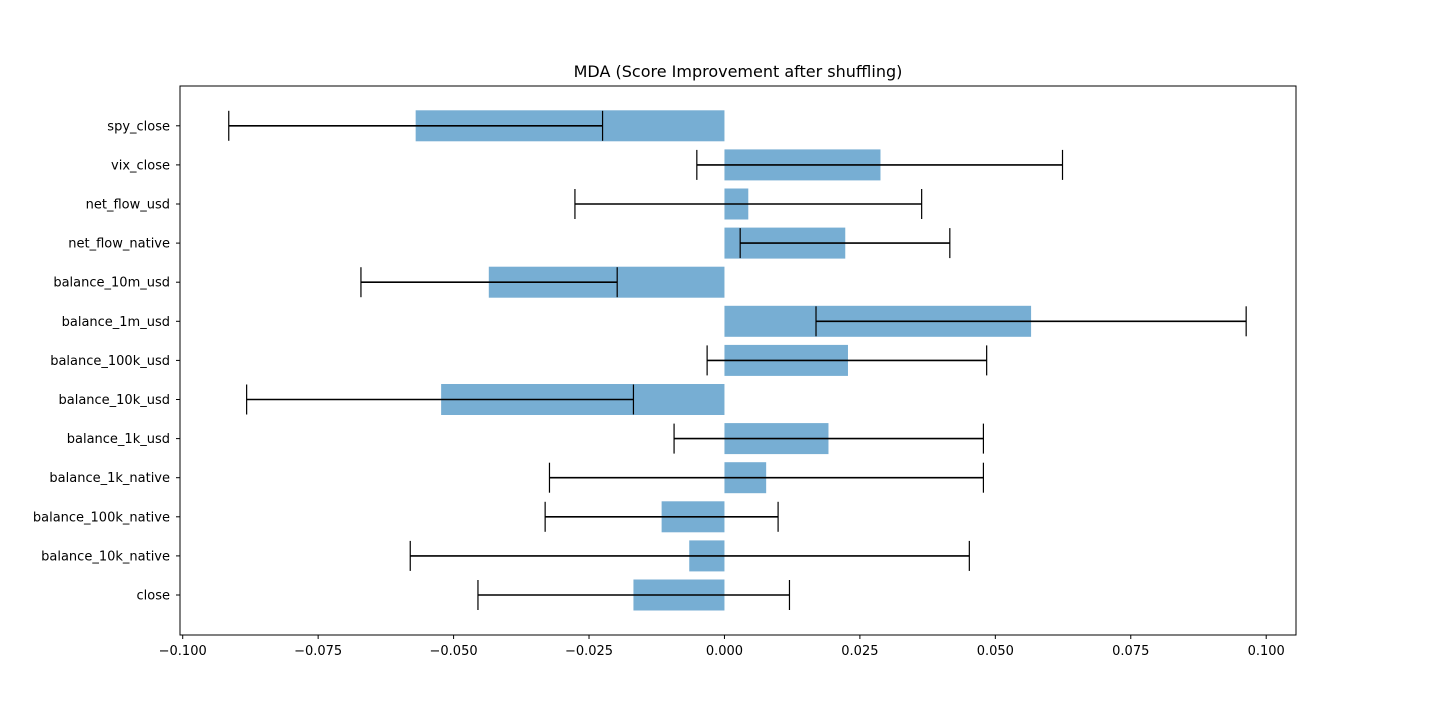  I want to click on x-tick-label: 0.050, so click(995, 651).